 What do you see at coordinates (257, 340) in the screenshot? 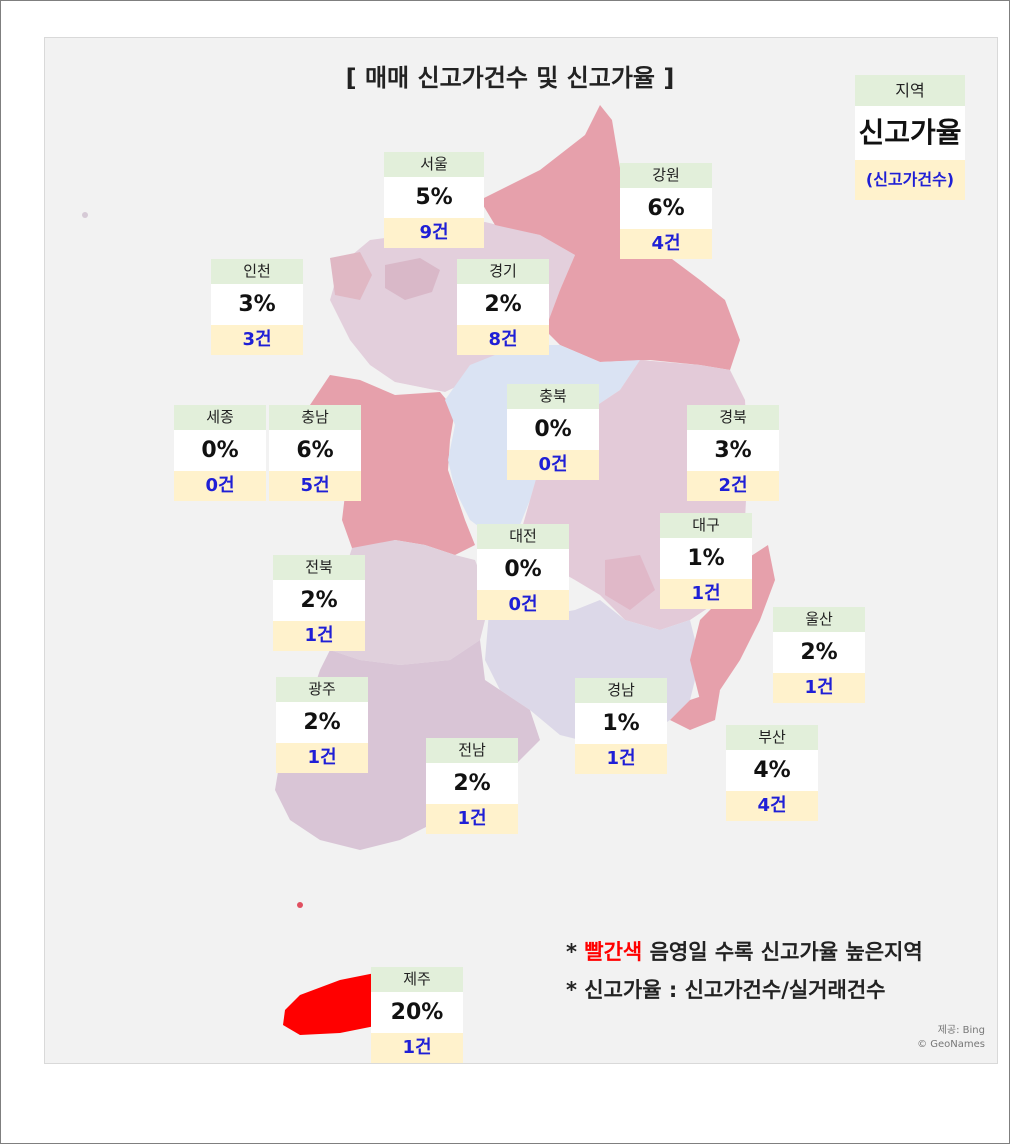
I see `region-count: 3건` at bounding box center [257, 340].